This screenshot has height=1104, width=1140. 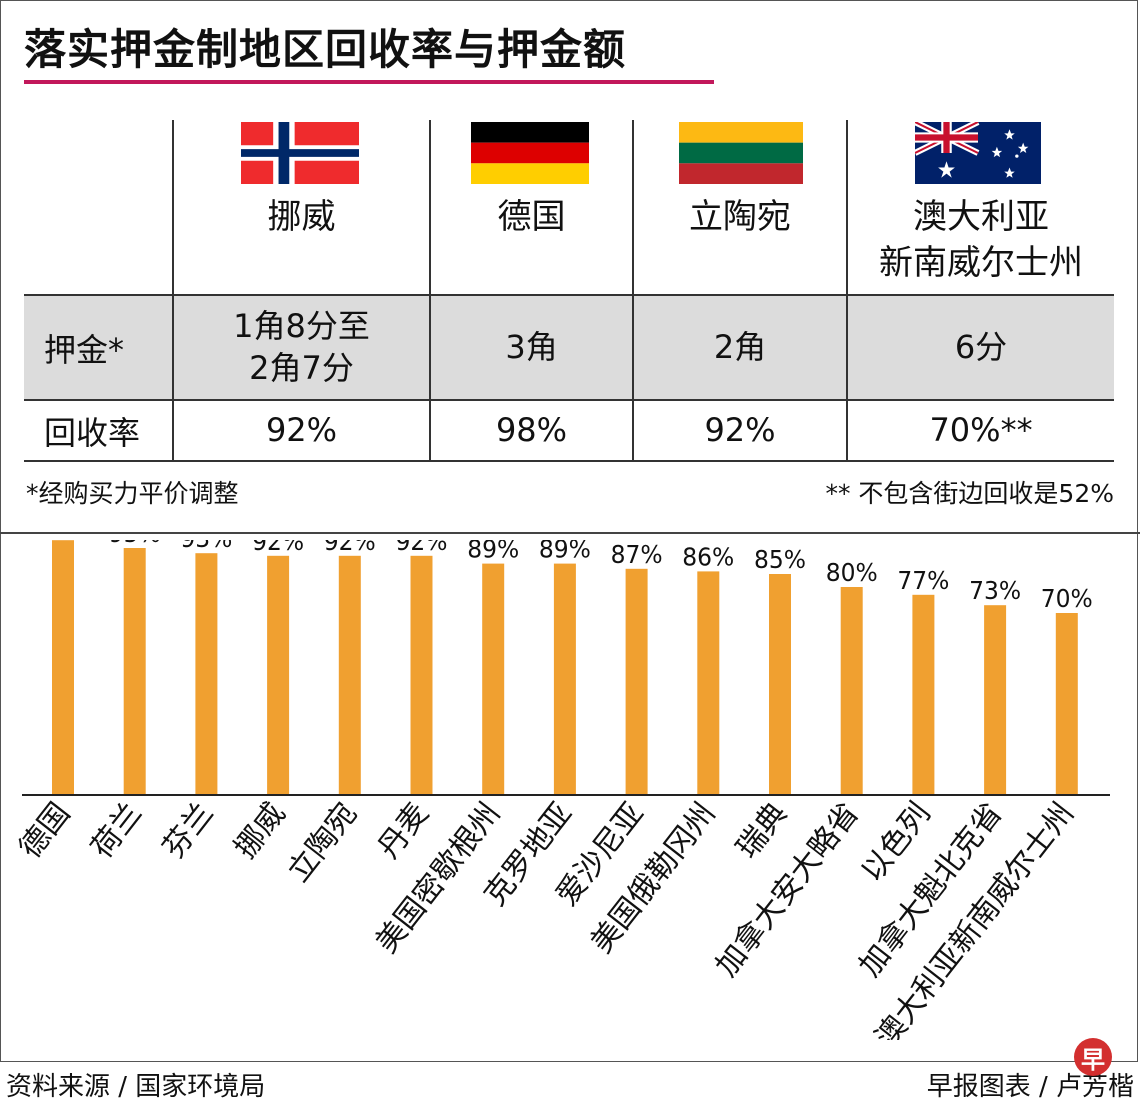 I want to click on deposit-cell-norway: 1角8分至 2角7分, so click(x=301, y=347).